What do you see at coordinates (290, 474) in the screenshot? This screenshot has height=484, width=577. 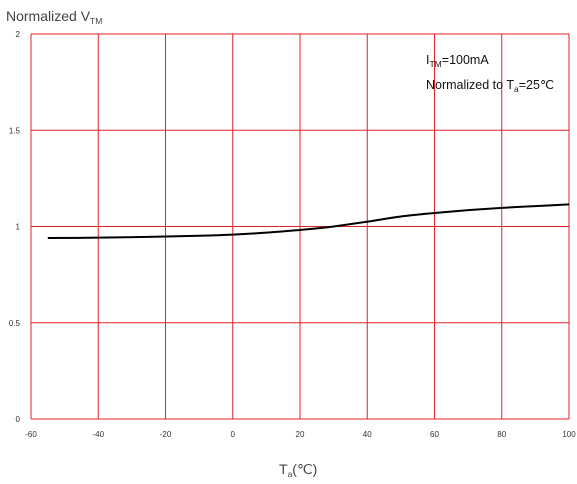 I see `x-axis-label-sub: a` at bounding box center [290, 474].